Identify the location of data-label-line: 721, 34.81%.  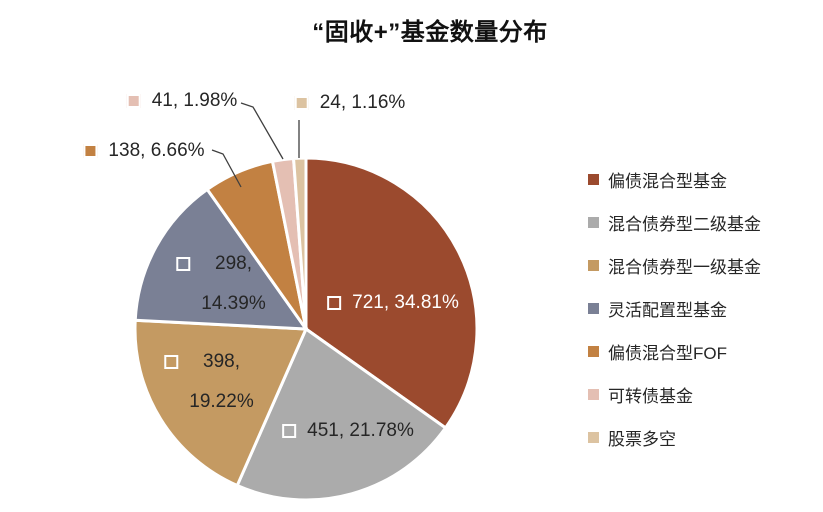
(405, 302).